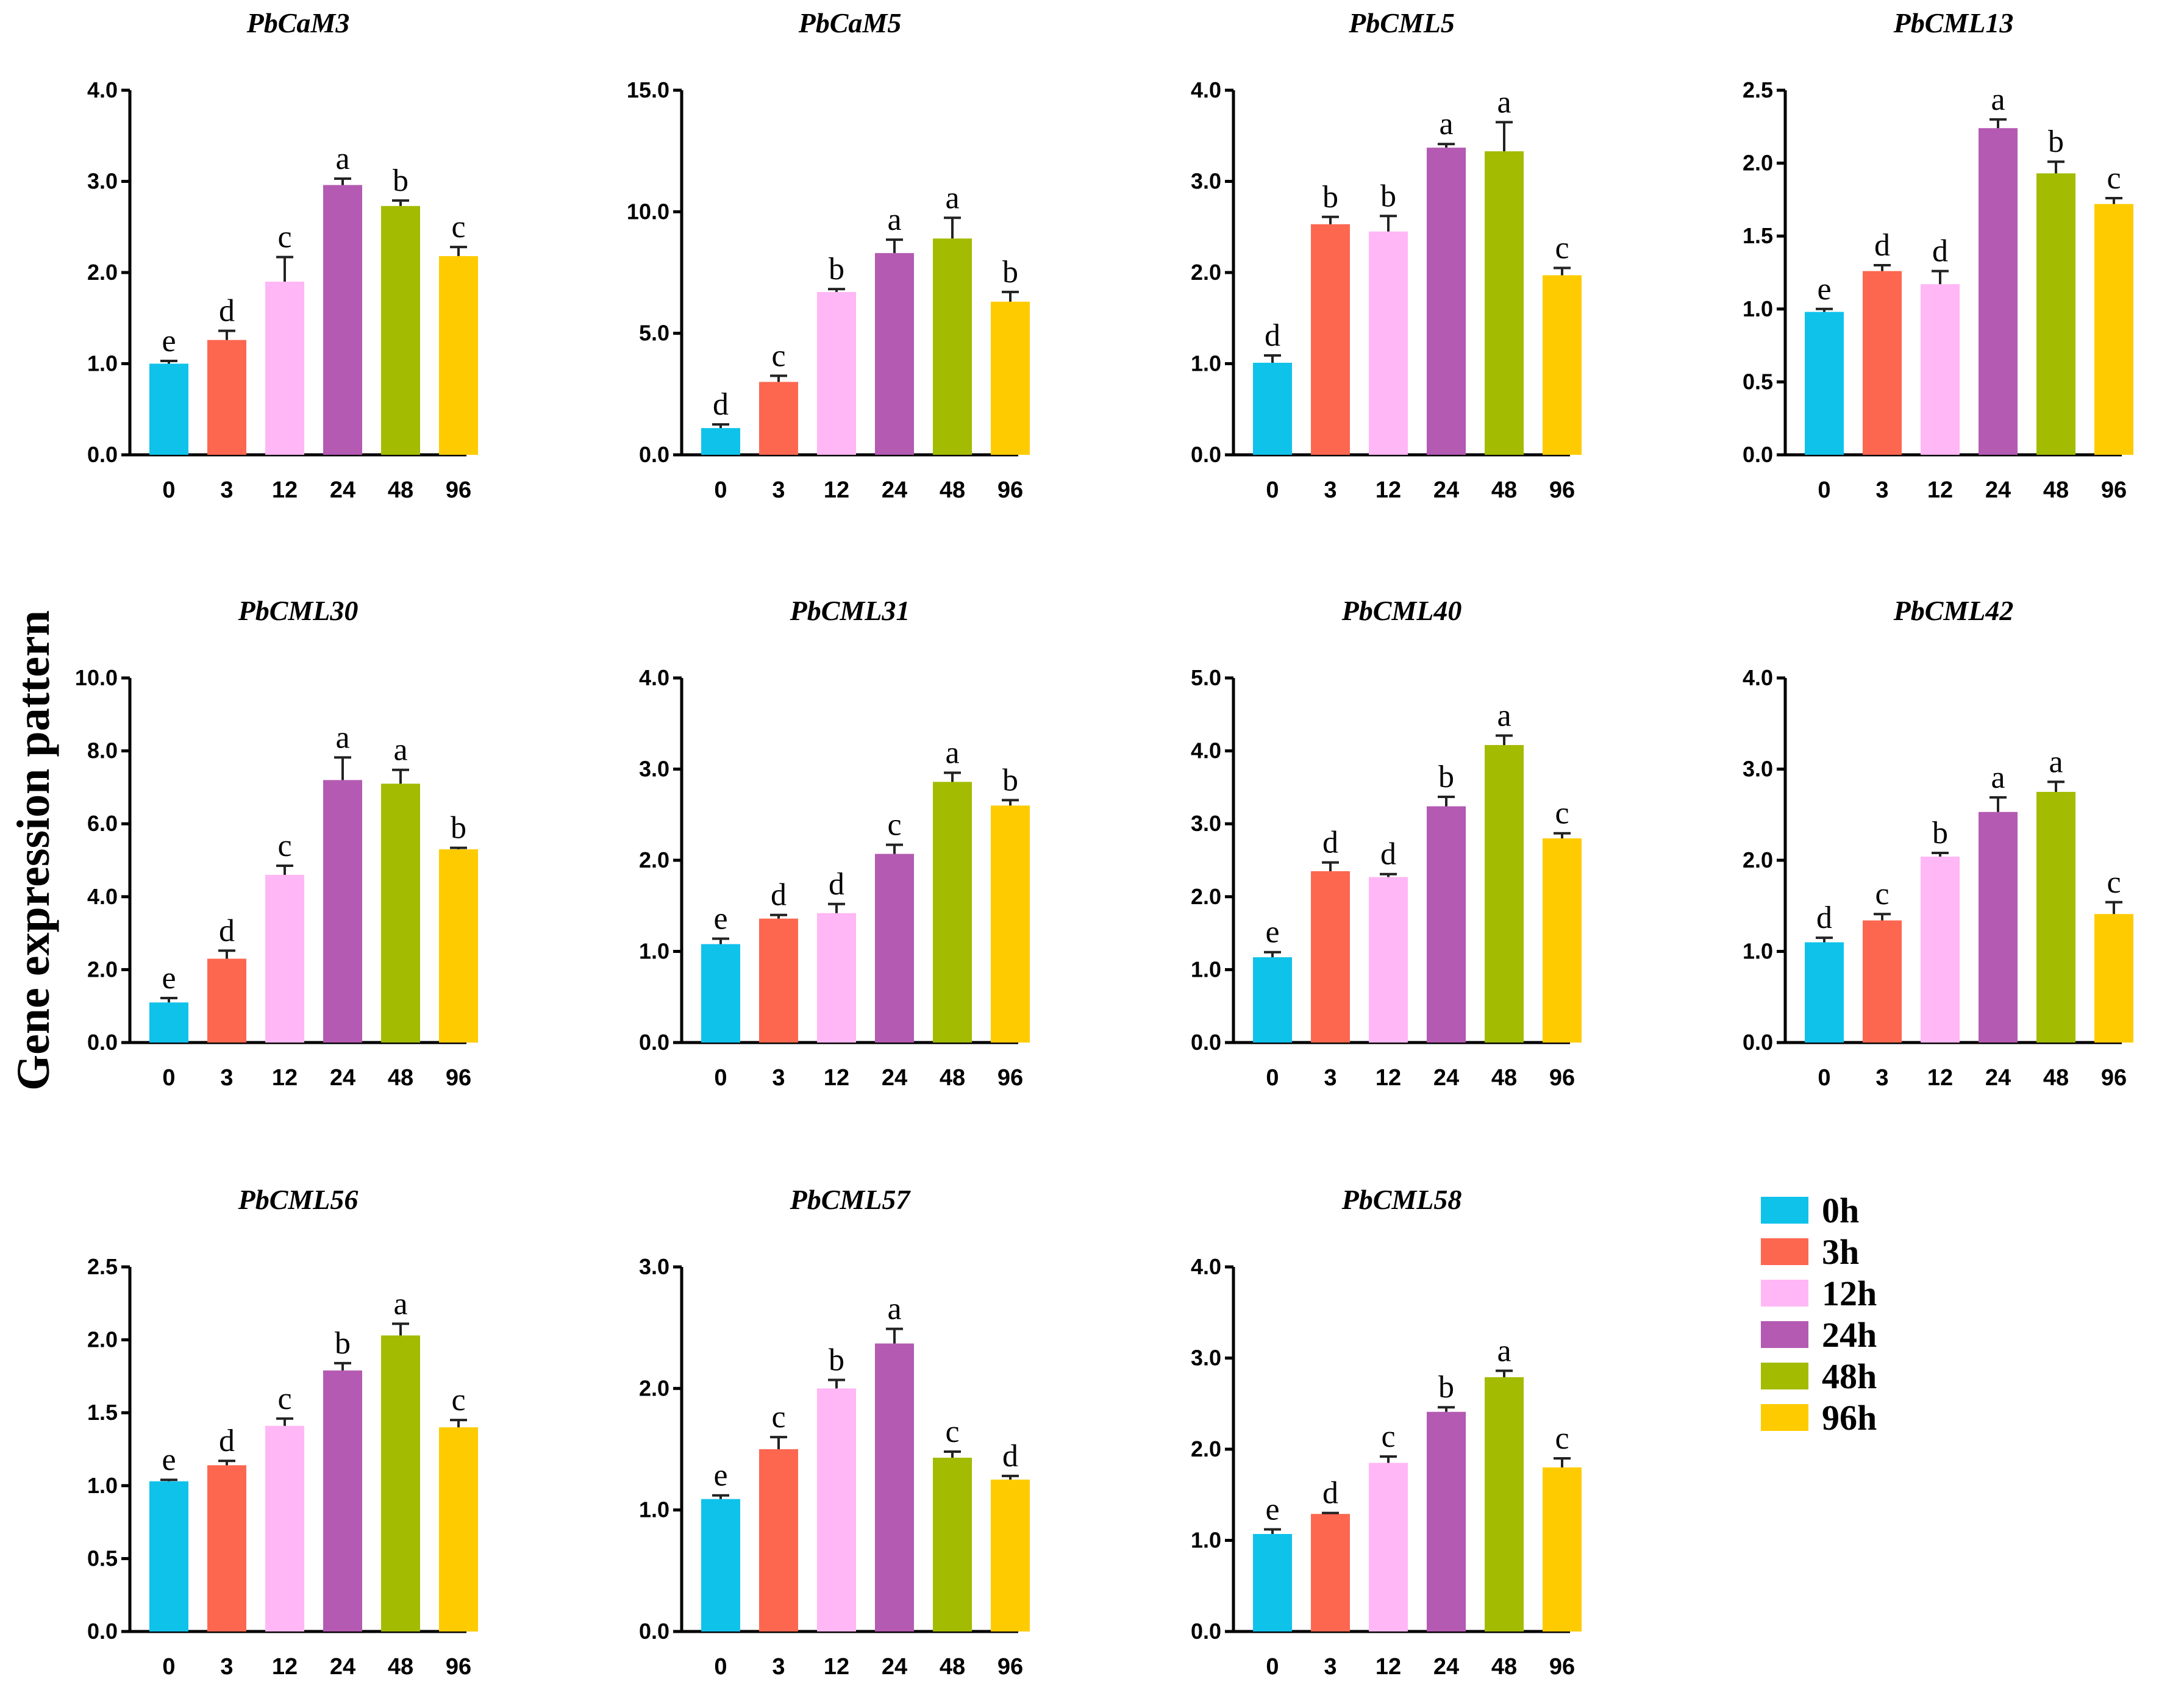 The image size is (2184, 1701). What do you see at coordinates (828, 255) in the screenshot?
I see `chart-pbcam5: PbCaM5 0.0 5.0 10.0 15.0 d 0 c 3 b 12 a 24 a 48 b 96` at bounding box center [828, 255].